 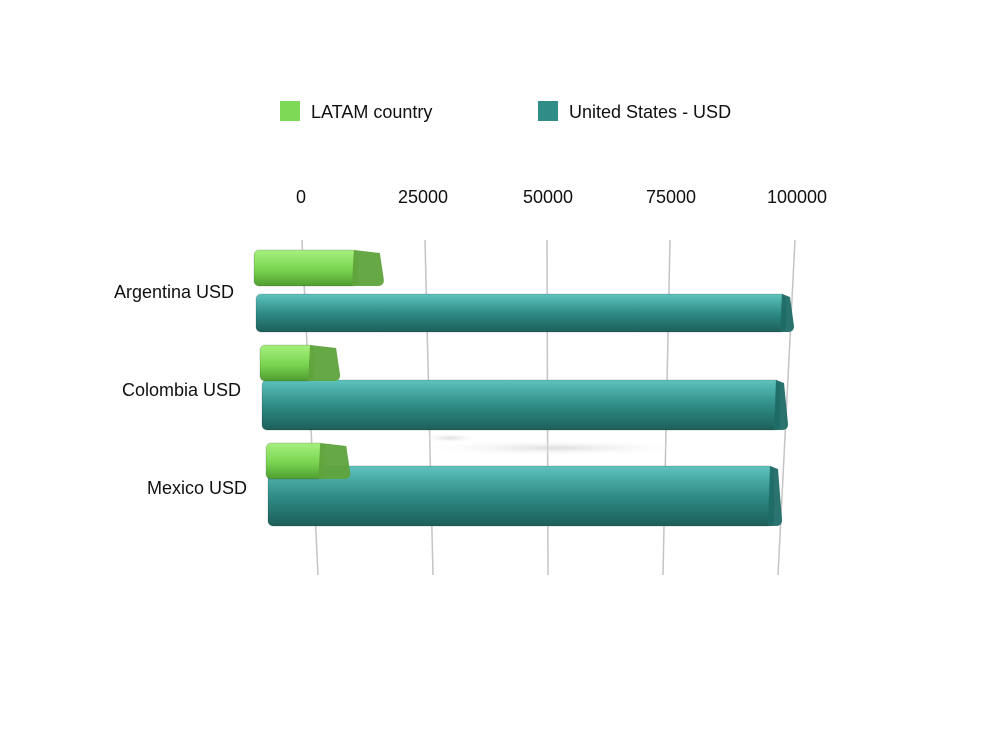 I want to click on x-axis-tick-labels: 0 25000 50000 75000 100000, so click(x=561, y=197).